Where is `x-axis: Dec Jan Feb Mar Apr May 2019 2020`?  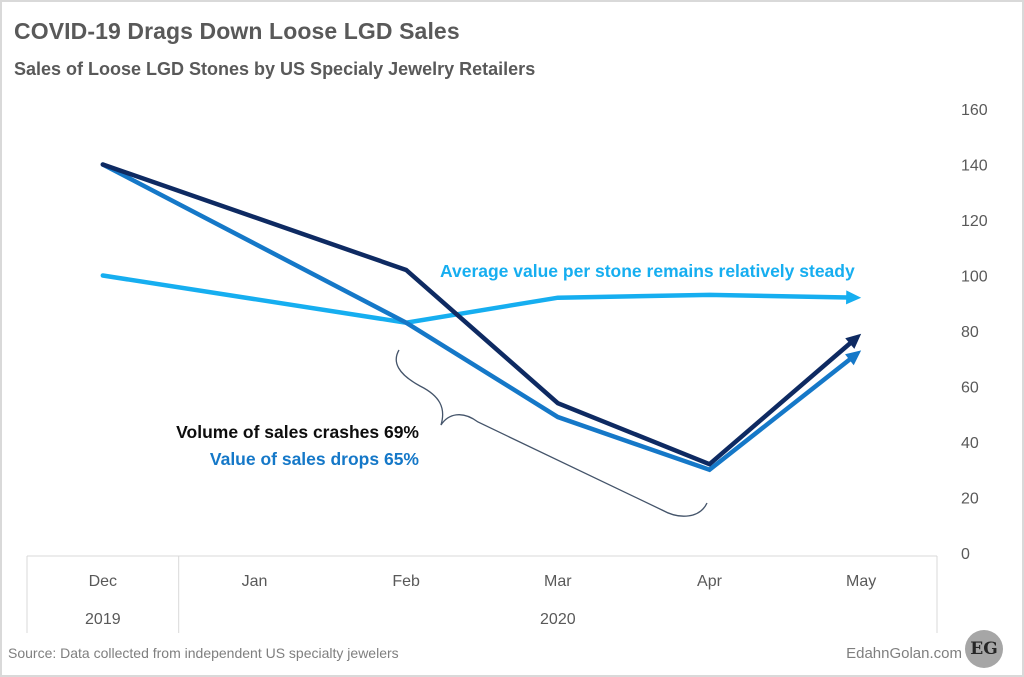 x-axis: Dec Jan Feb Mar Apr May 2019 2020 is located at coordinates (480, 600).